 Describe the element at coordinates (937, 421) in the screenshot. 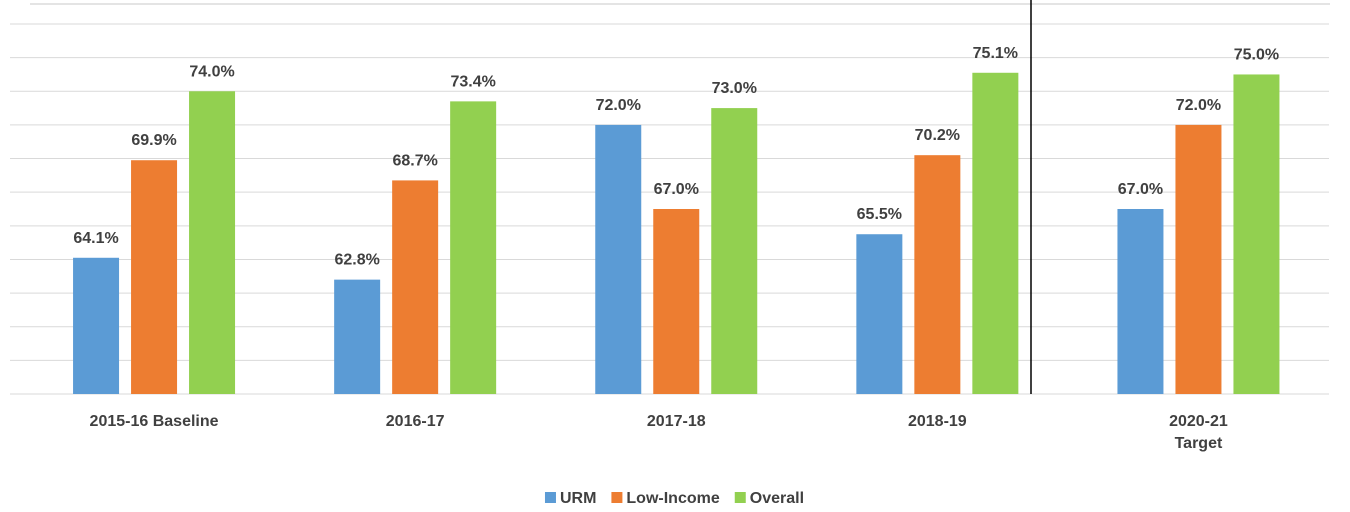

I see `x-tick-label: 2018-19` at that location.